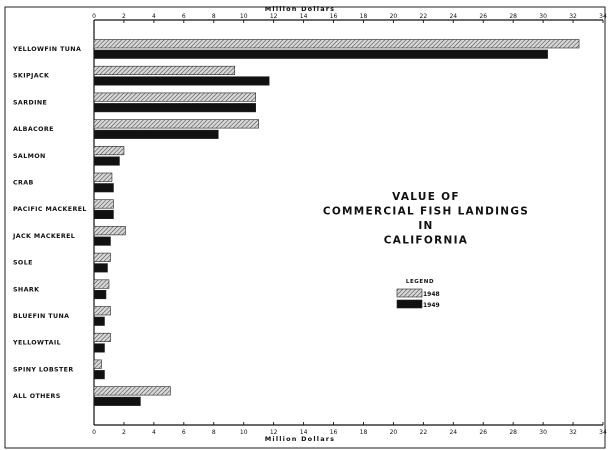 The image size is (608, 450). I want to click on x-tick-label-bottom: 26, so click(483, 432).